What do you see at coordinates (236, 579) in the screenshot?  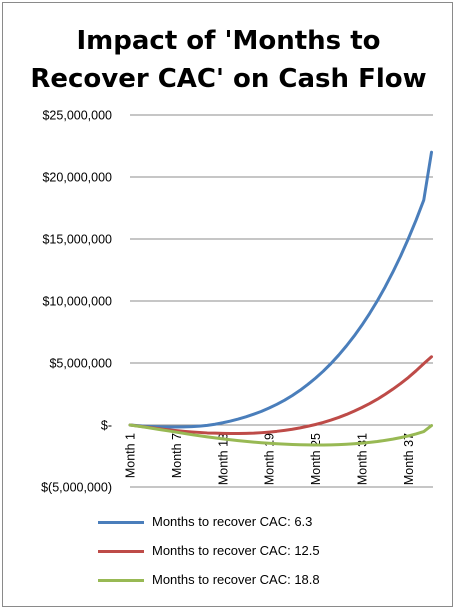 I see `legend-label-series-3: Months to recover CAC: 18.8` at bounding box center [236, 579].